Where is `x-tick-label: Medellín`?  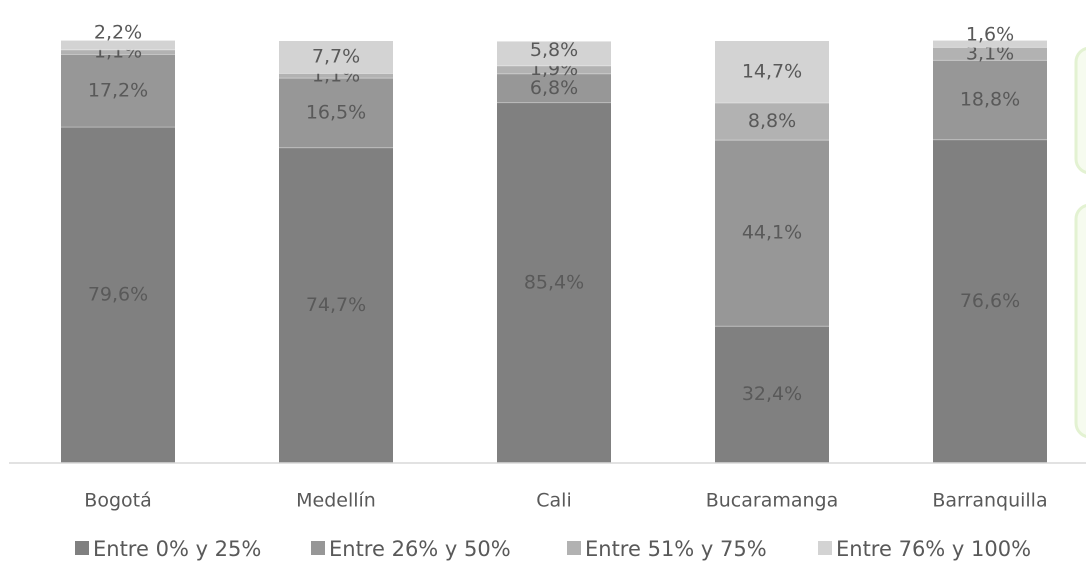 x-tick-label: Medellín is located at coordinates (336, 501).